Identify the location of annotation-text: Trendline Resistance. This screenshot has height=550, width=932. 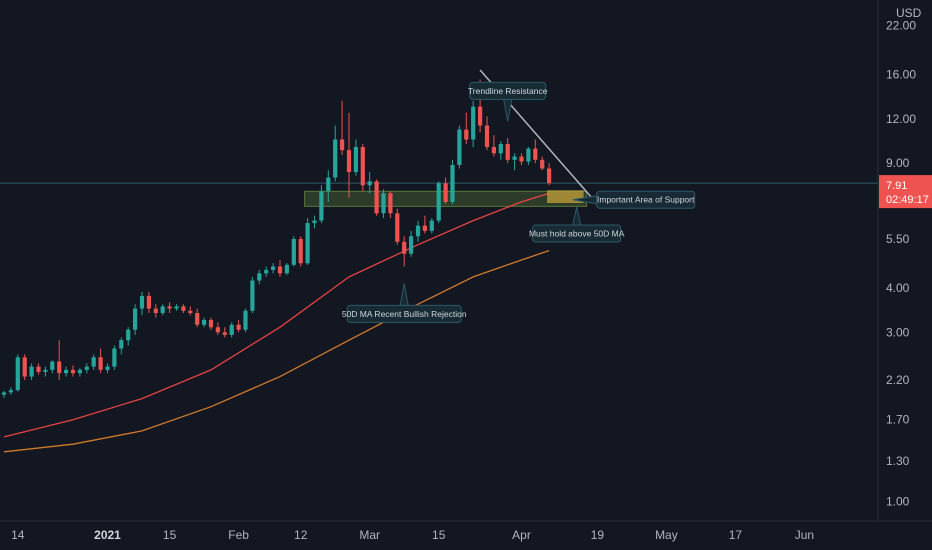
(508, 91).